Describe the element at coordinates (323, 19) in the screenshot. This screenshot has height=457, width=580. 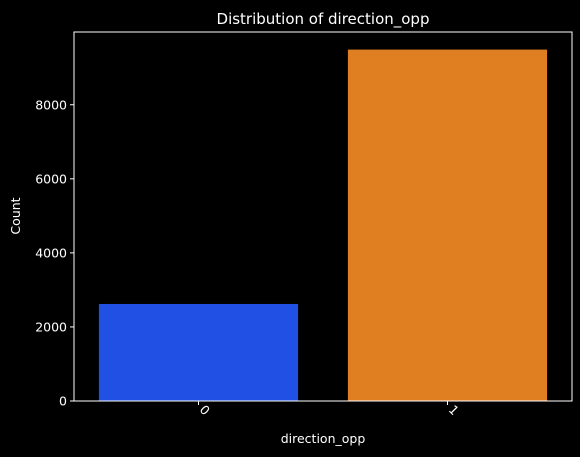
I see `chart-title: Distribution of direction_opp` at that location.